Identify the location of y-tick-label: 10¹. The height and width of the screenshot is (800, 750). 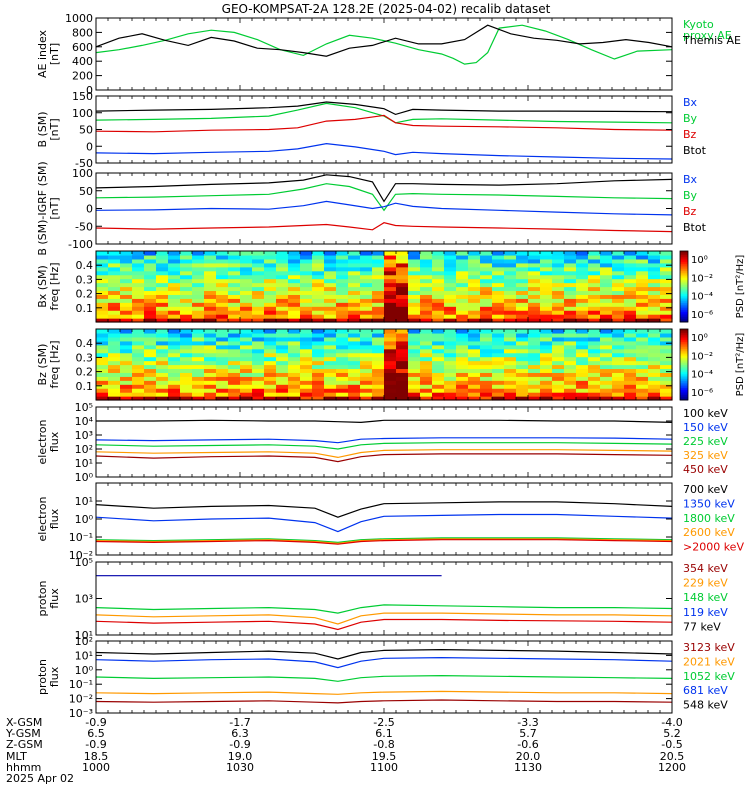
(84, 501).